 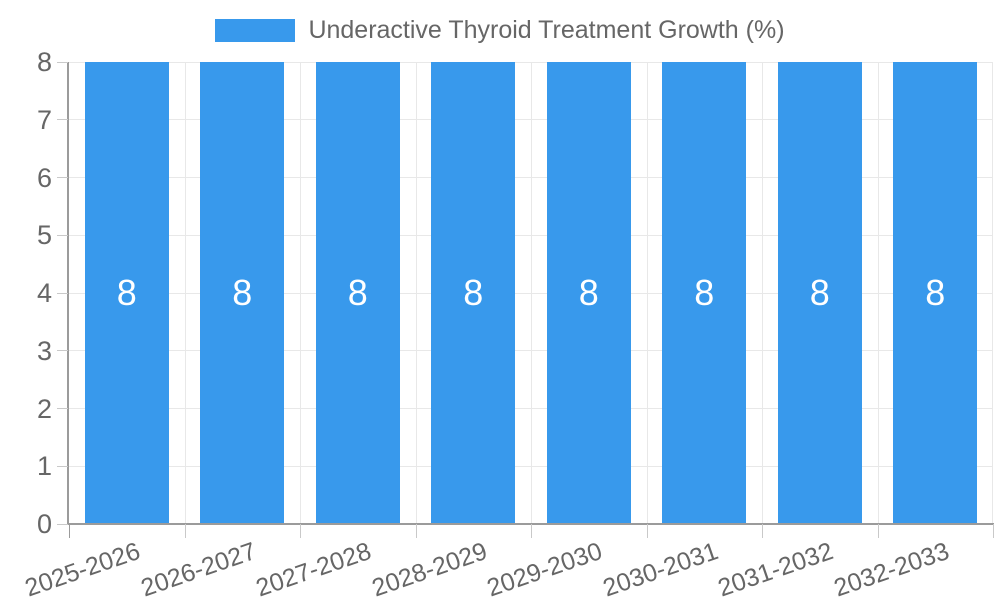 I want to click on x-tick-label: 2031-2032, so click(x=775, y=568).